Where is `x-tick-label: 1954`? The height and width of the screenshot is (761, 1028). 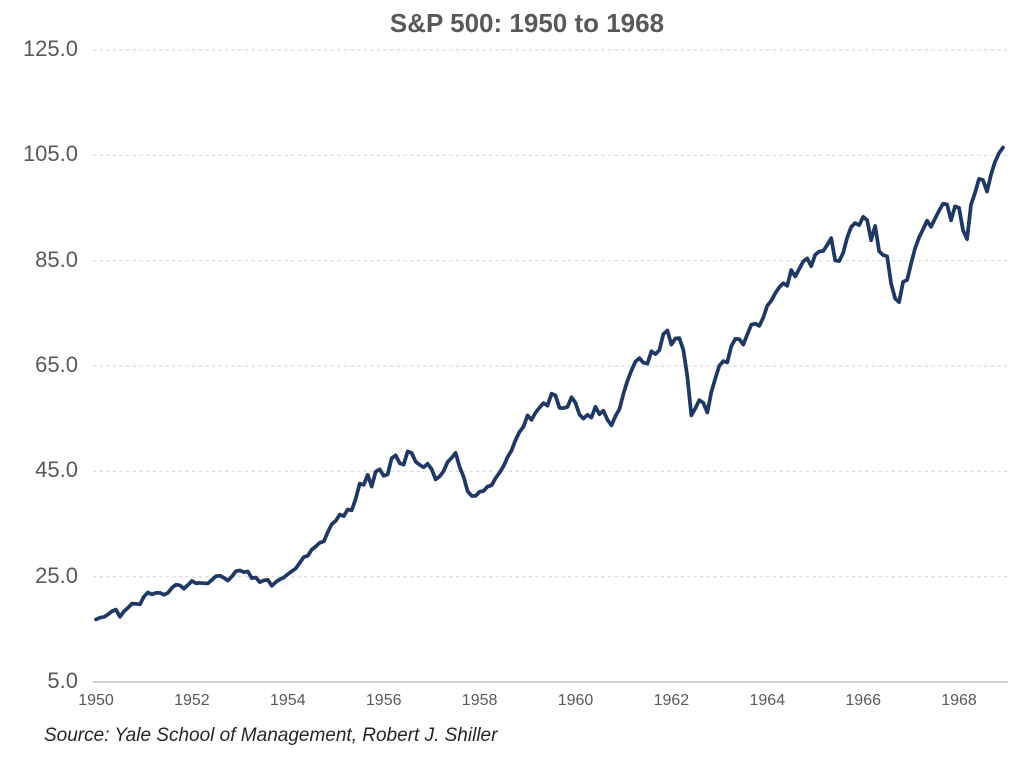 x-tick-label: 1954 is located at coordinates (288, 700).